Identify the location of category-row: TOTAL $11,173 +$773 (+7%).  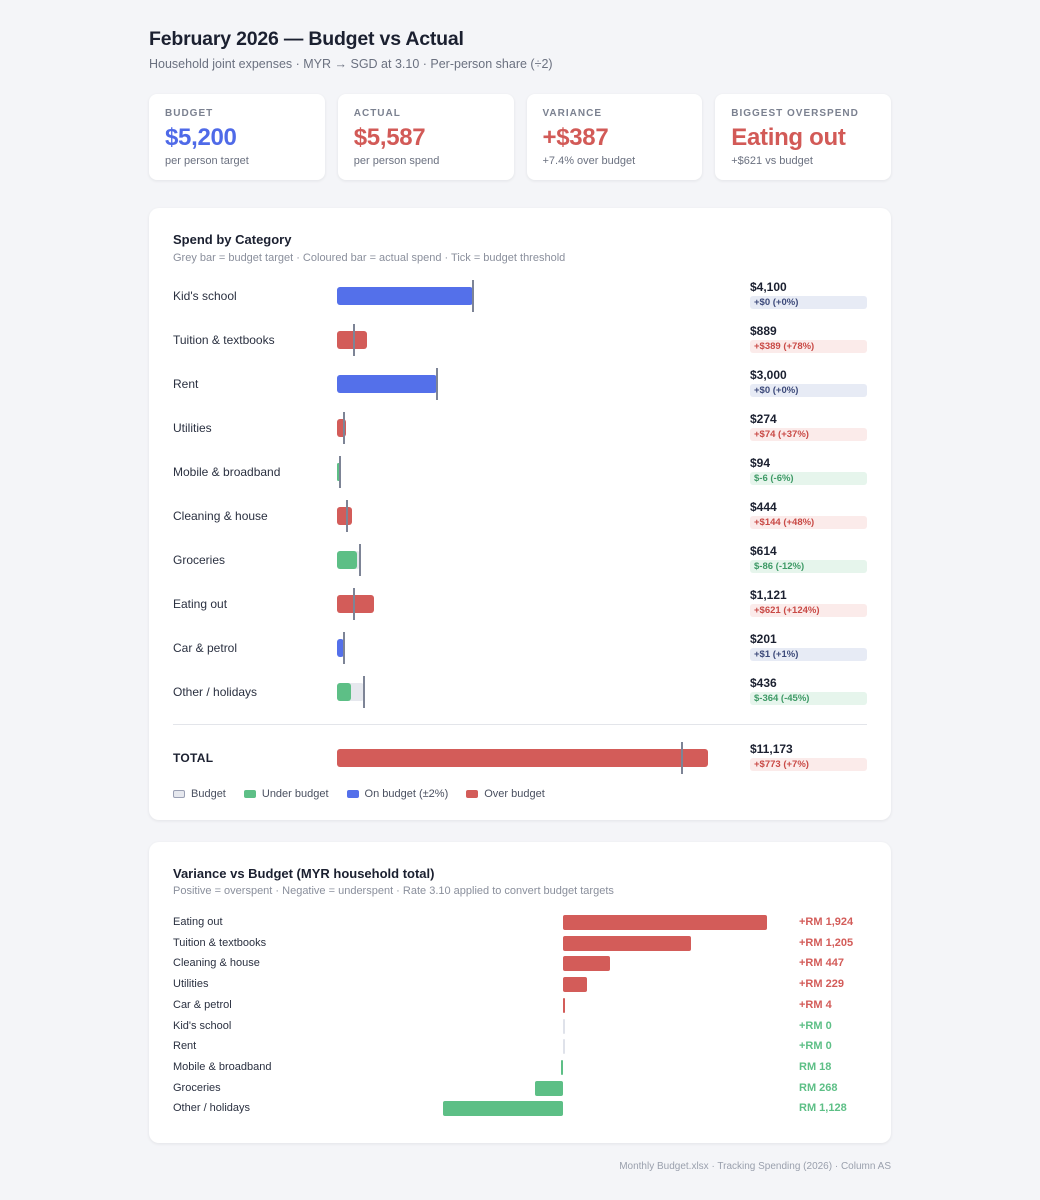
(520, 758).